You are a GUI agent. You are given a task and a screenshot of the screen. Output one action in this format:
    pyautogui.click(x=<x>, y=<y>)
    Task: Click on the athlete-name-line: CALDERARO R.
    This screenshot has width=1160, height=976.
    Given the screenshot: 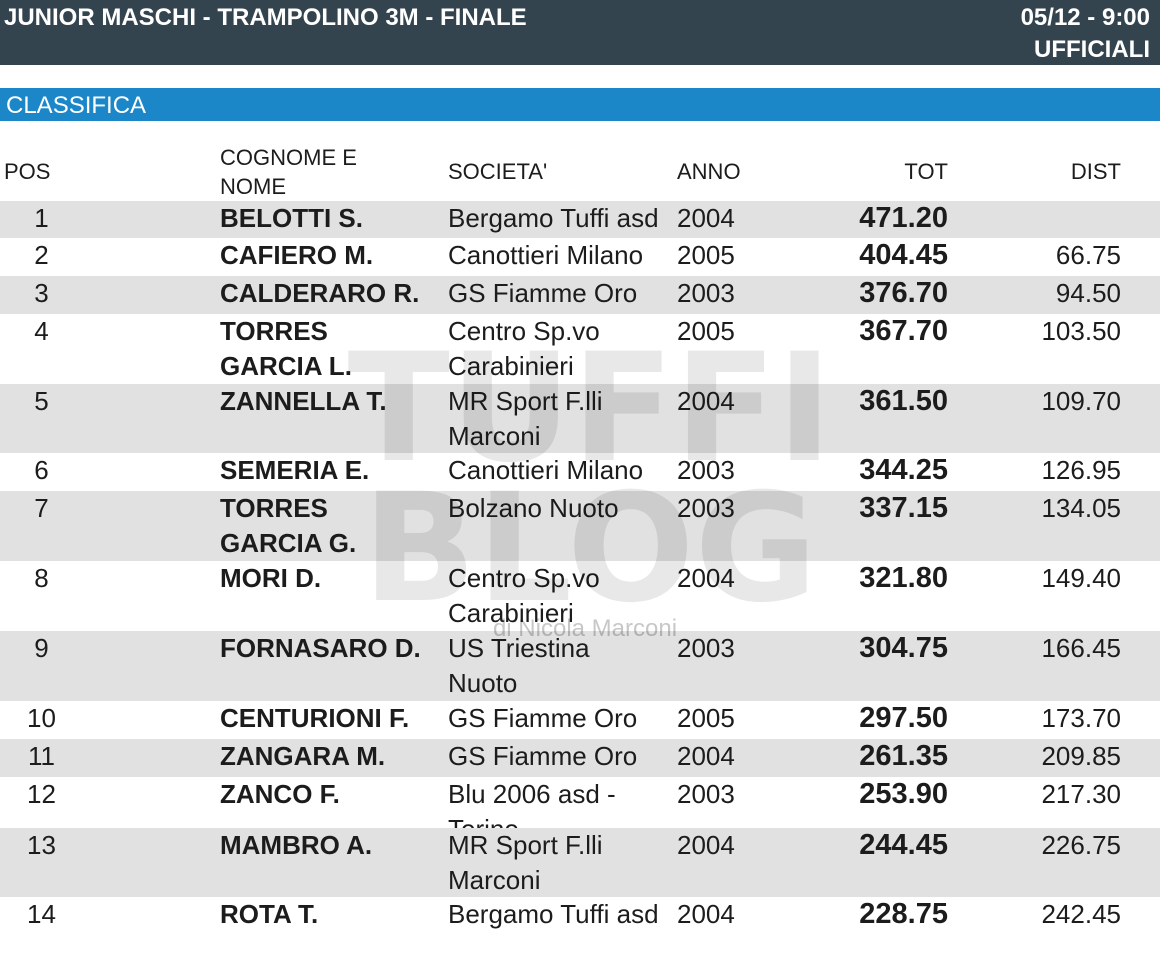 What is the action you would take?
    pyautogui.click(x=320, y=293)
    